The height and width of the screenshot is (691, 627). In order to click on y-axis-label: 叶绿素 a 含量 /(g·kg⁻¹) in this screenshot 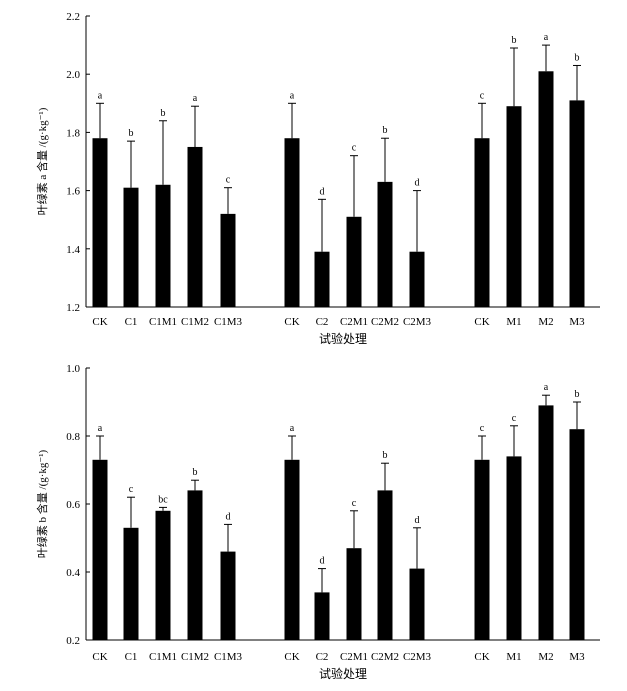, I will do `click(42, 161)`.